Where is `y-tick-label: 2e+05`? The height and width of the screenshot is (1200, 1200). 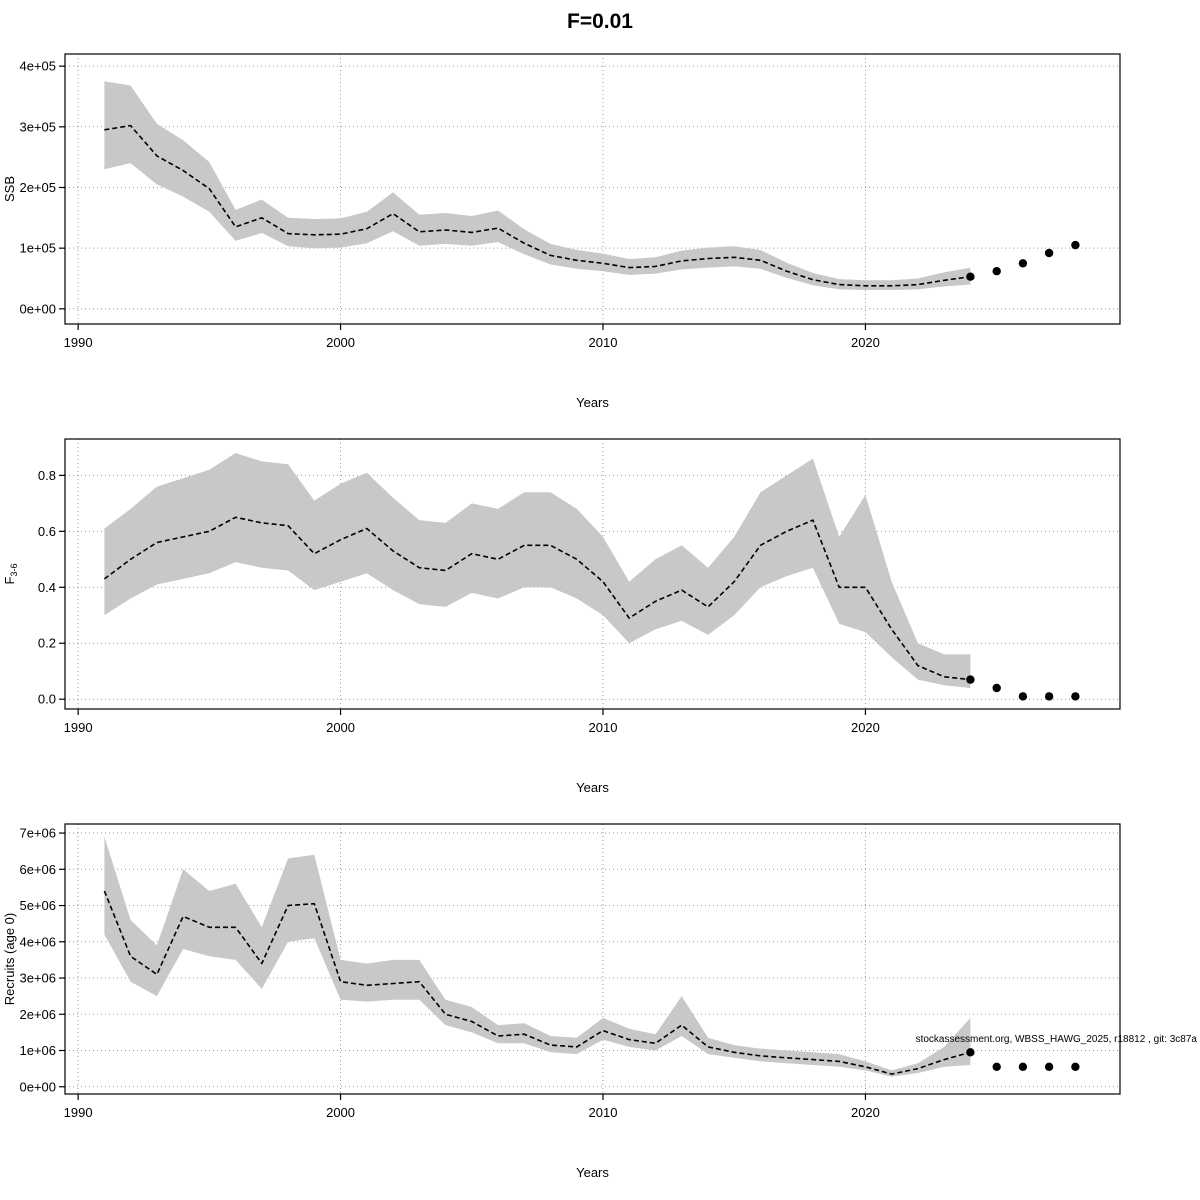 y-tick-label: 2e+05 is located at coordinates (37, 187).